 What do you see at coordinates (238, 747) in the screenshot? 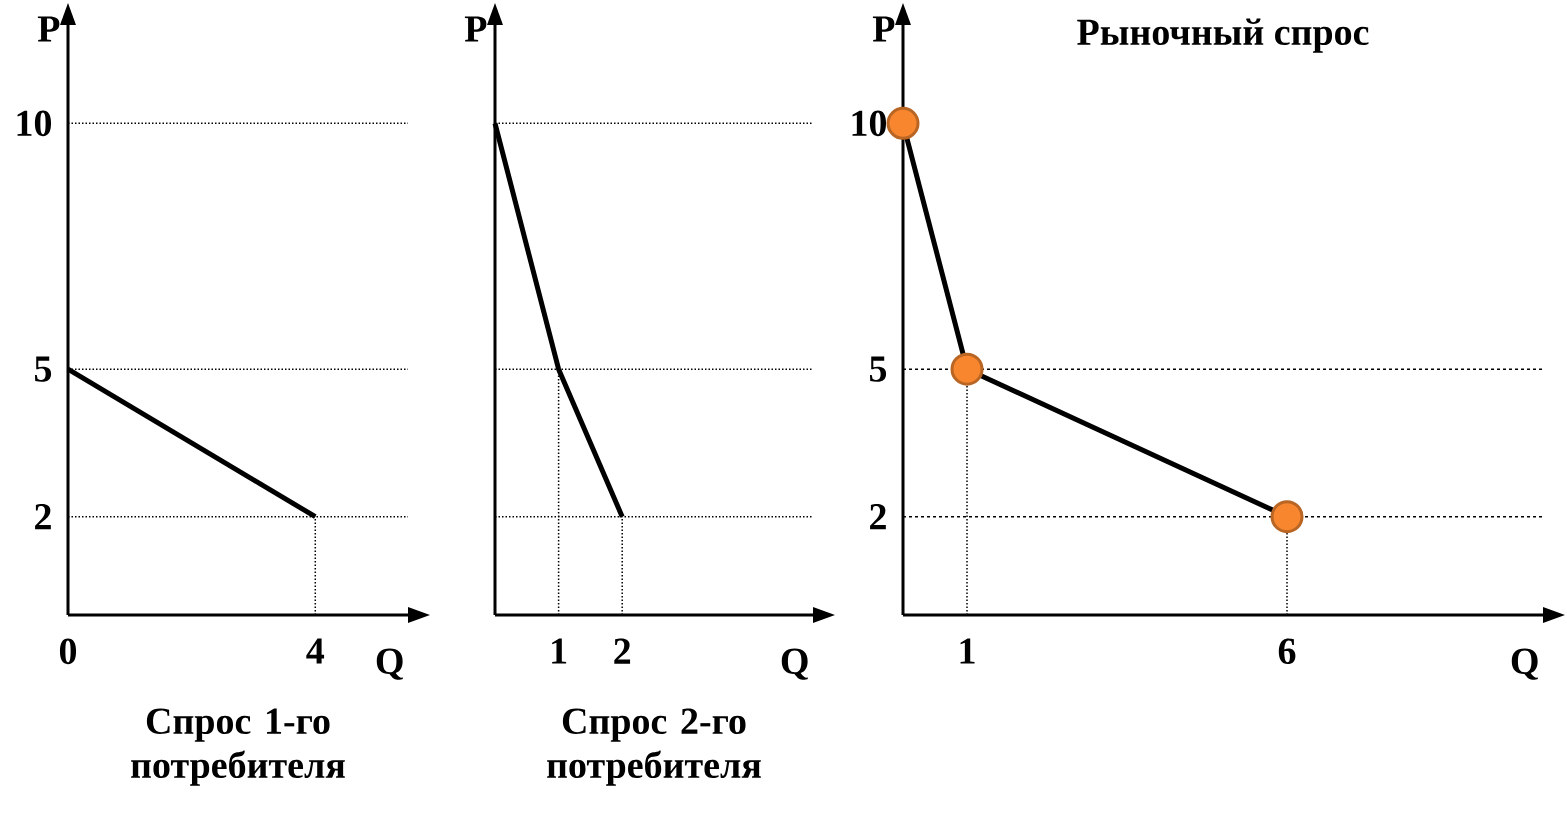
I see `text: Спрос 1-го потребителя` at bounding box center [238, 747].